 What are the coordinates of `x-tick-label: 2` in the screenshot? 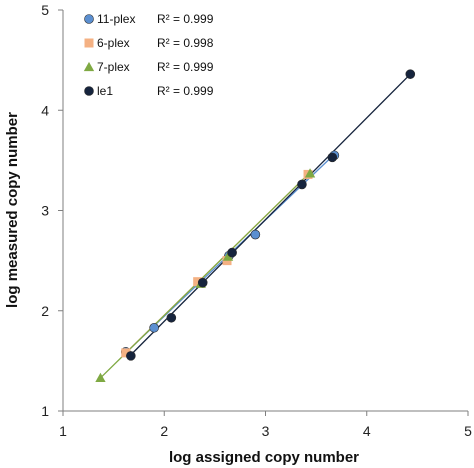 It's located at (164, 431).